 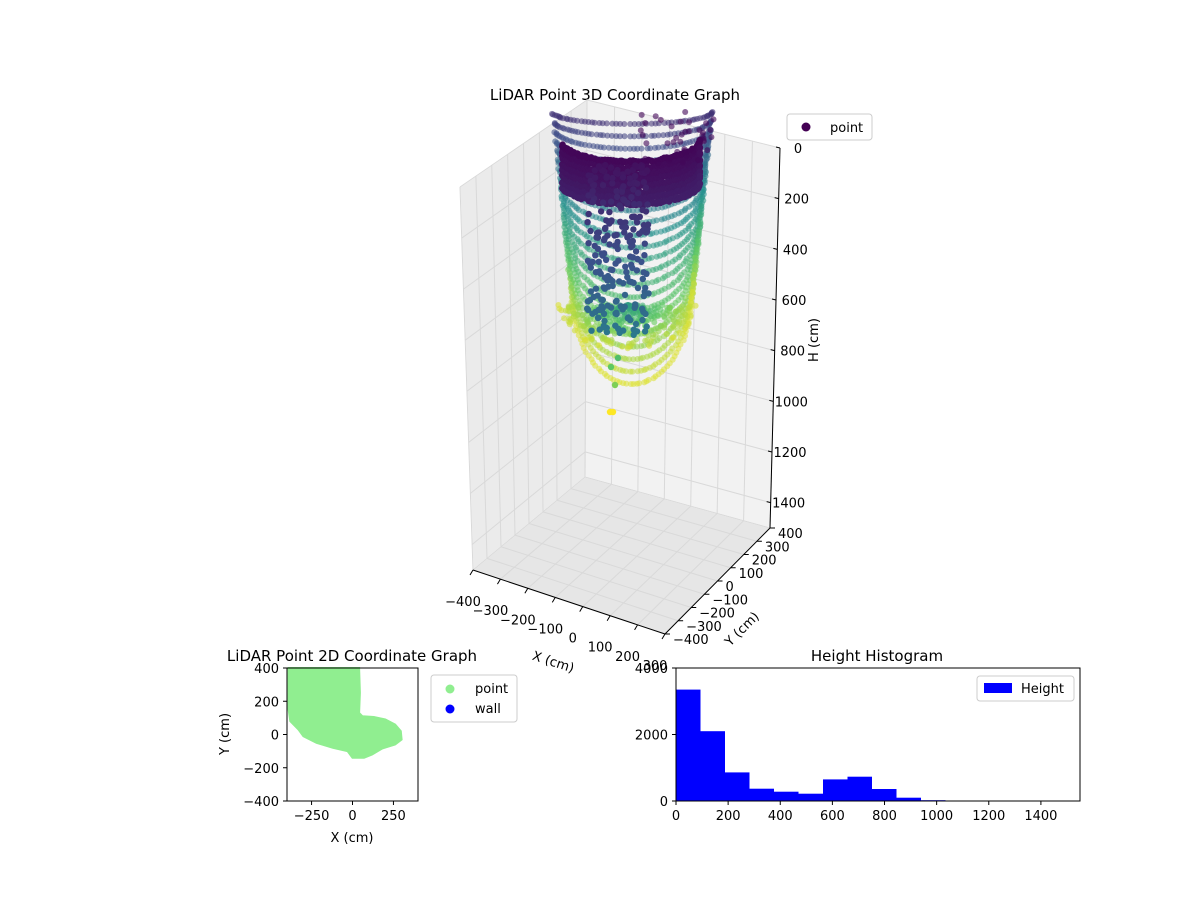 What do you see at coordinates (261, 769) in the screenshot?
I see `plot2d-y-tick-label: −200` at bounding box center [261, 769].